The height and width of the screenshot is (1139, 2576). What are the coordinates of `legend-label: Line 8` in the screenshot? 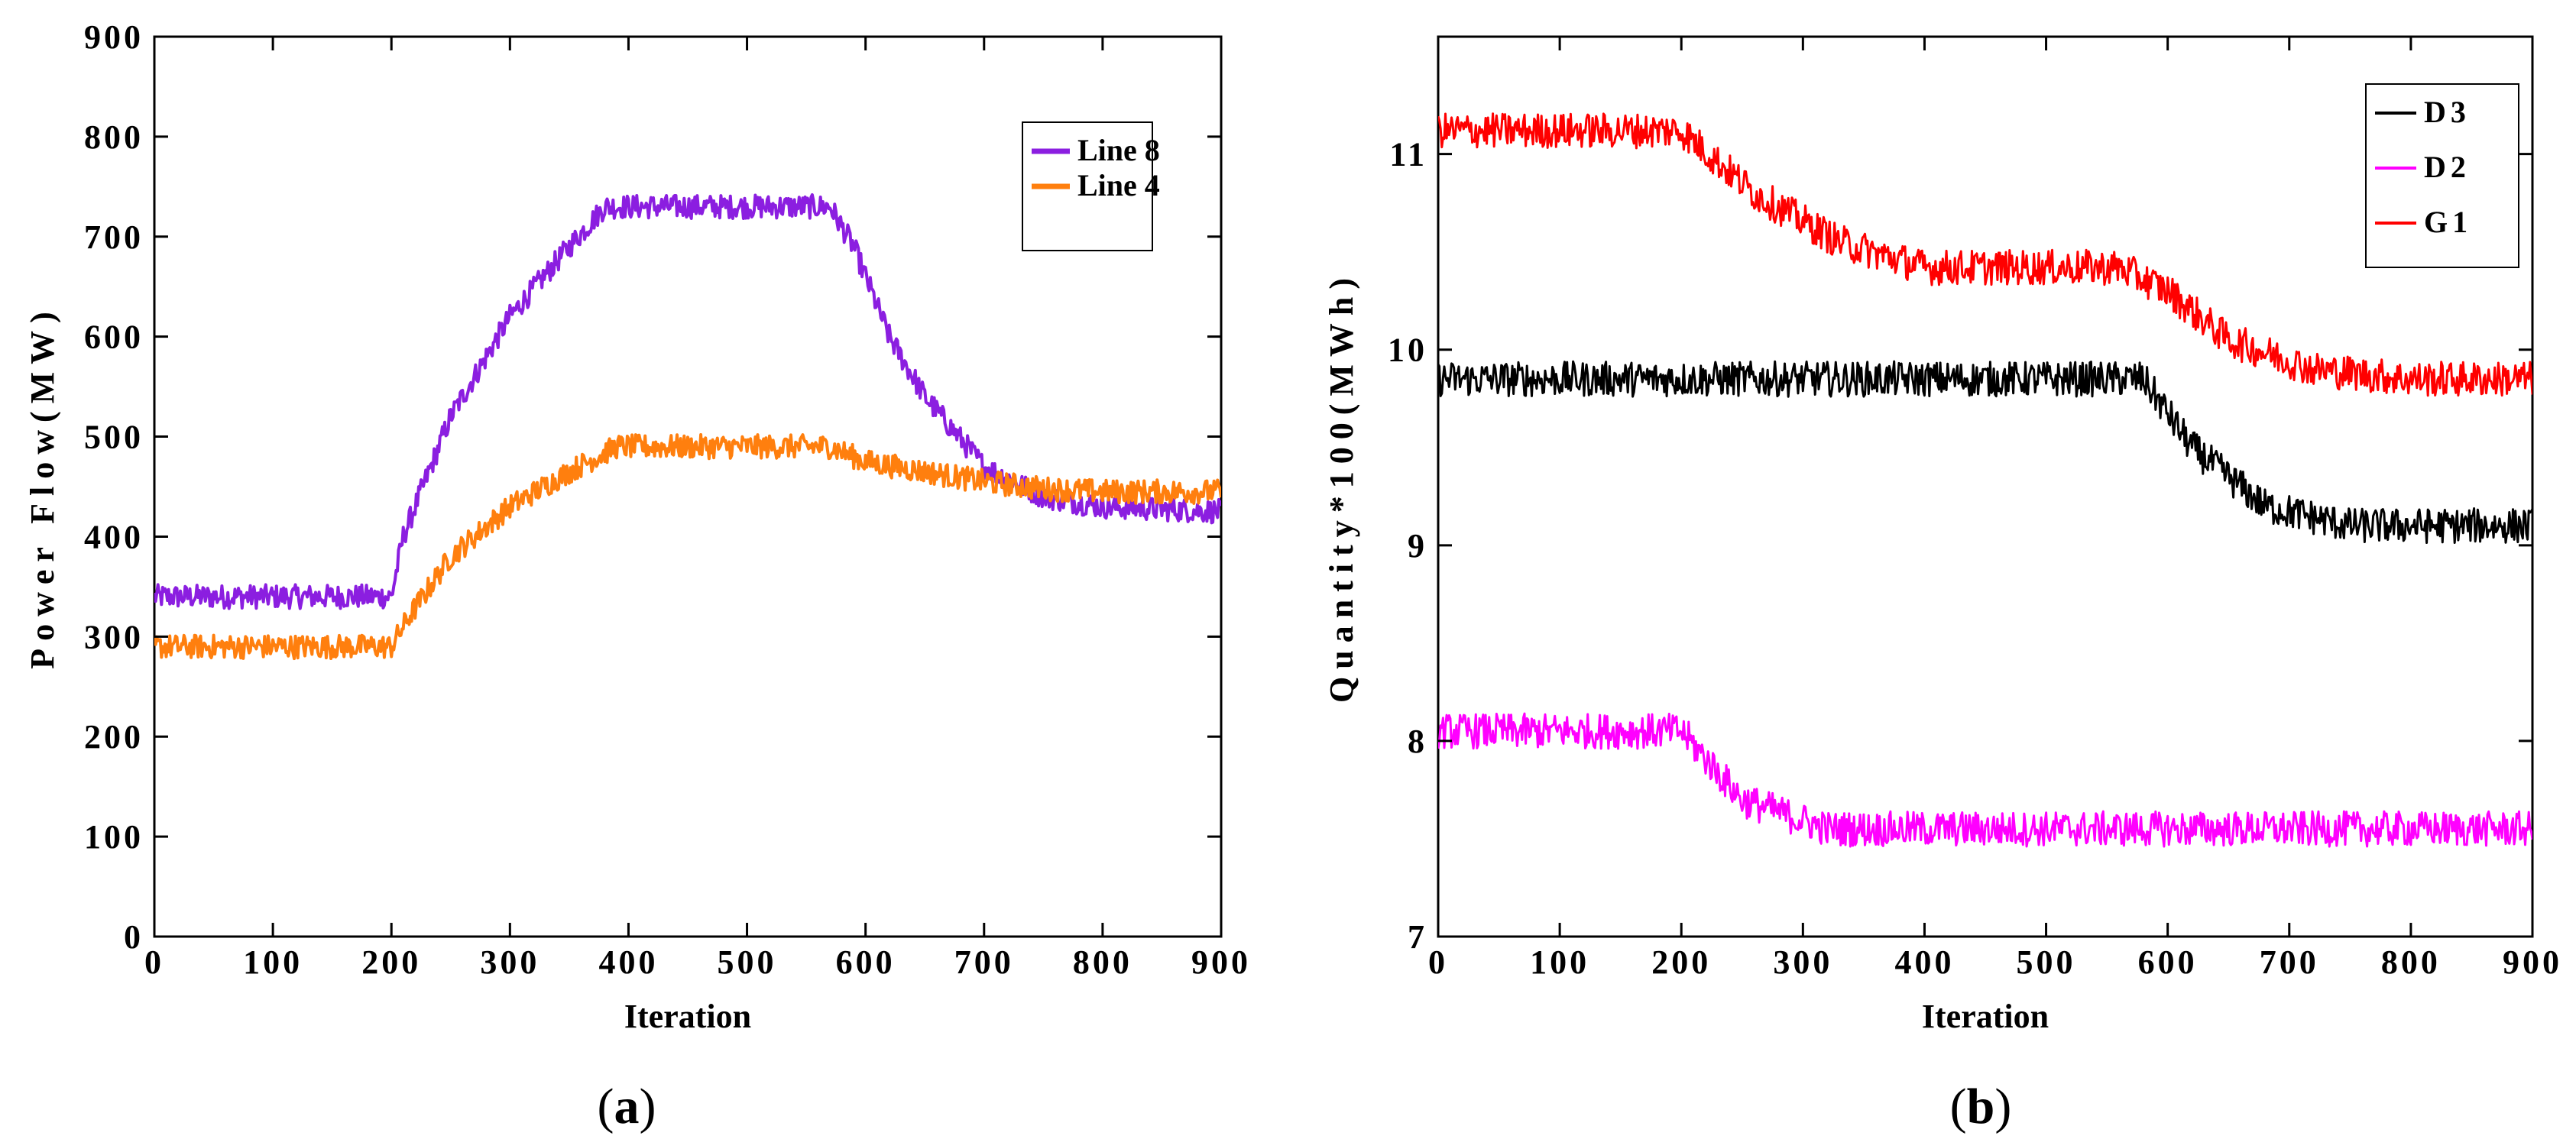 It's located at (1118, 150).